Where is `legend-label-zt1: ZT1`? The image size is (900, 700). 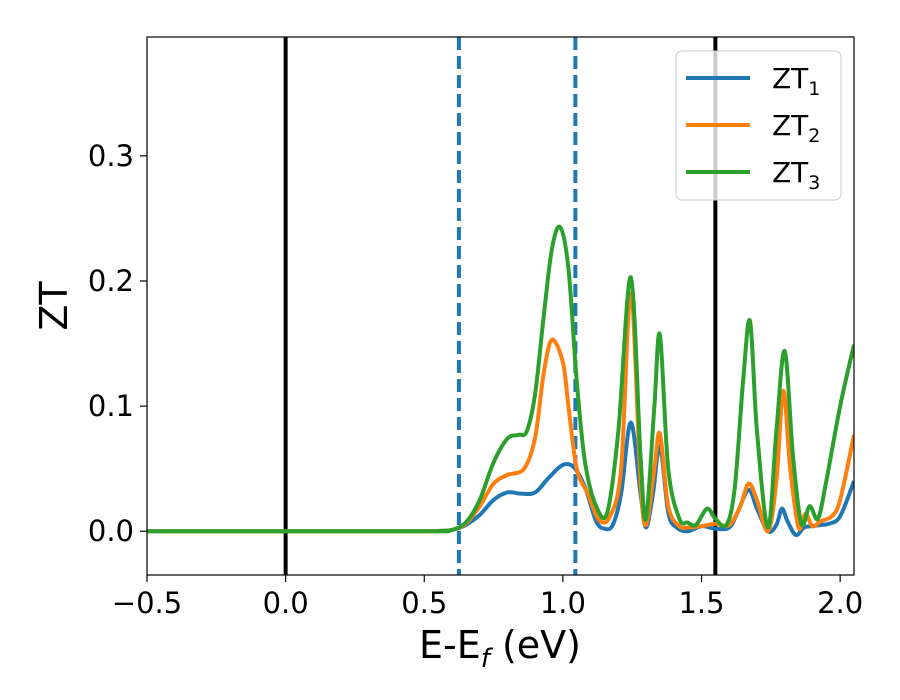 legend-label-zt1: ZT1 is located at coordinates (796, 81).